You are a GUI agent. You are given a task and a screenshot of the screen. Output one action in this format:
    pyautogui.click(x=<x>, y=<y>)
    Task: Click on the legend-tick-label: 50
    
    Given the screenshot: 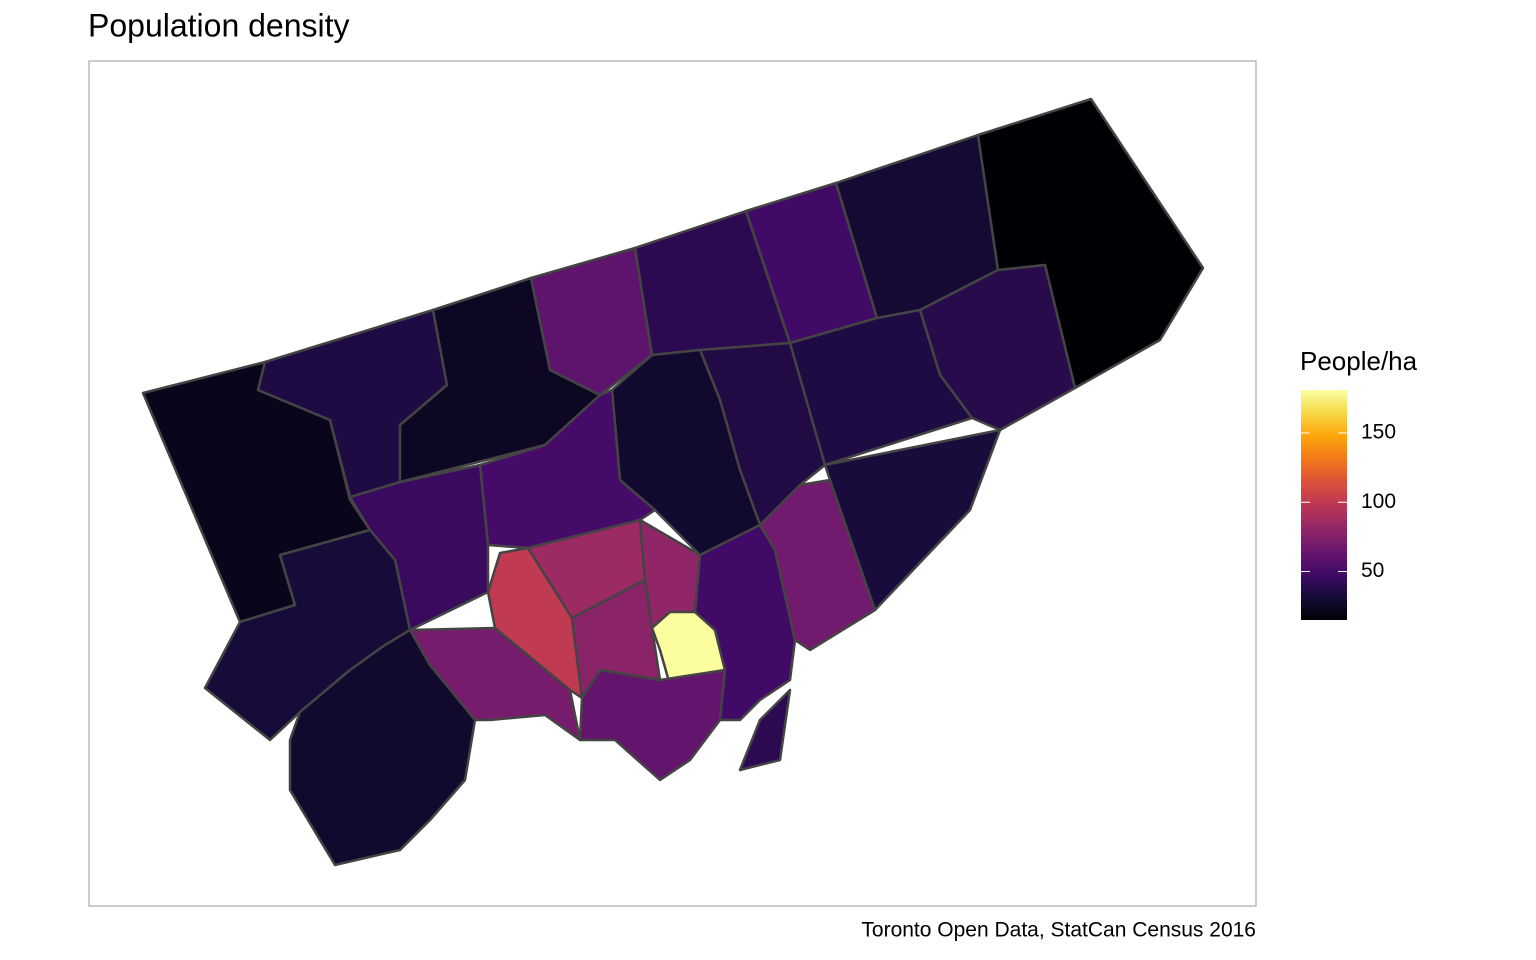 What is the action you would take?
    pyautogui.click(x=1372, y=570)
    